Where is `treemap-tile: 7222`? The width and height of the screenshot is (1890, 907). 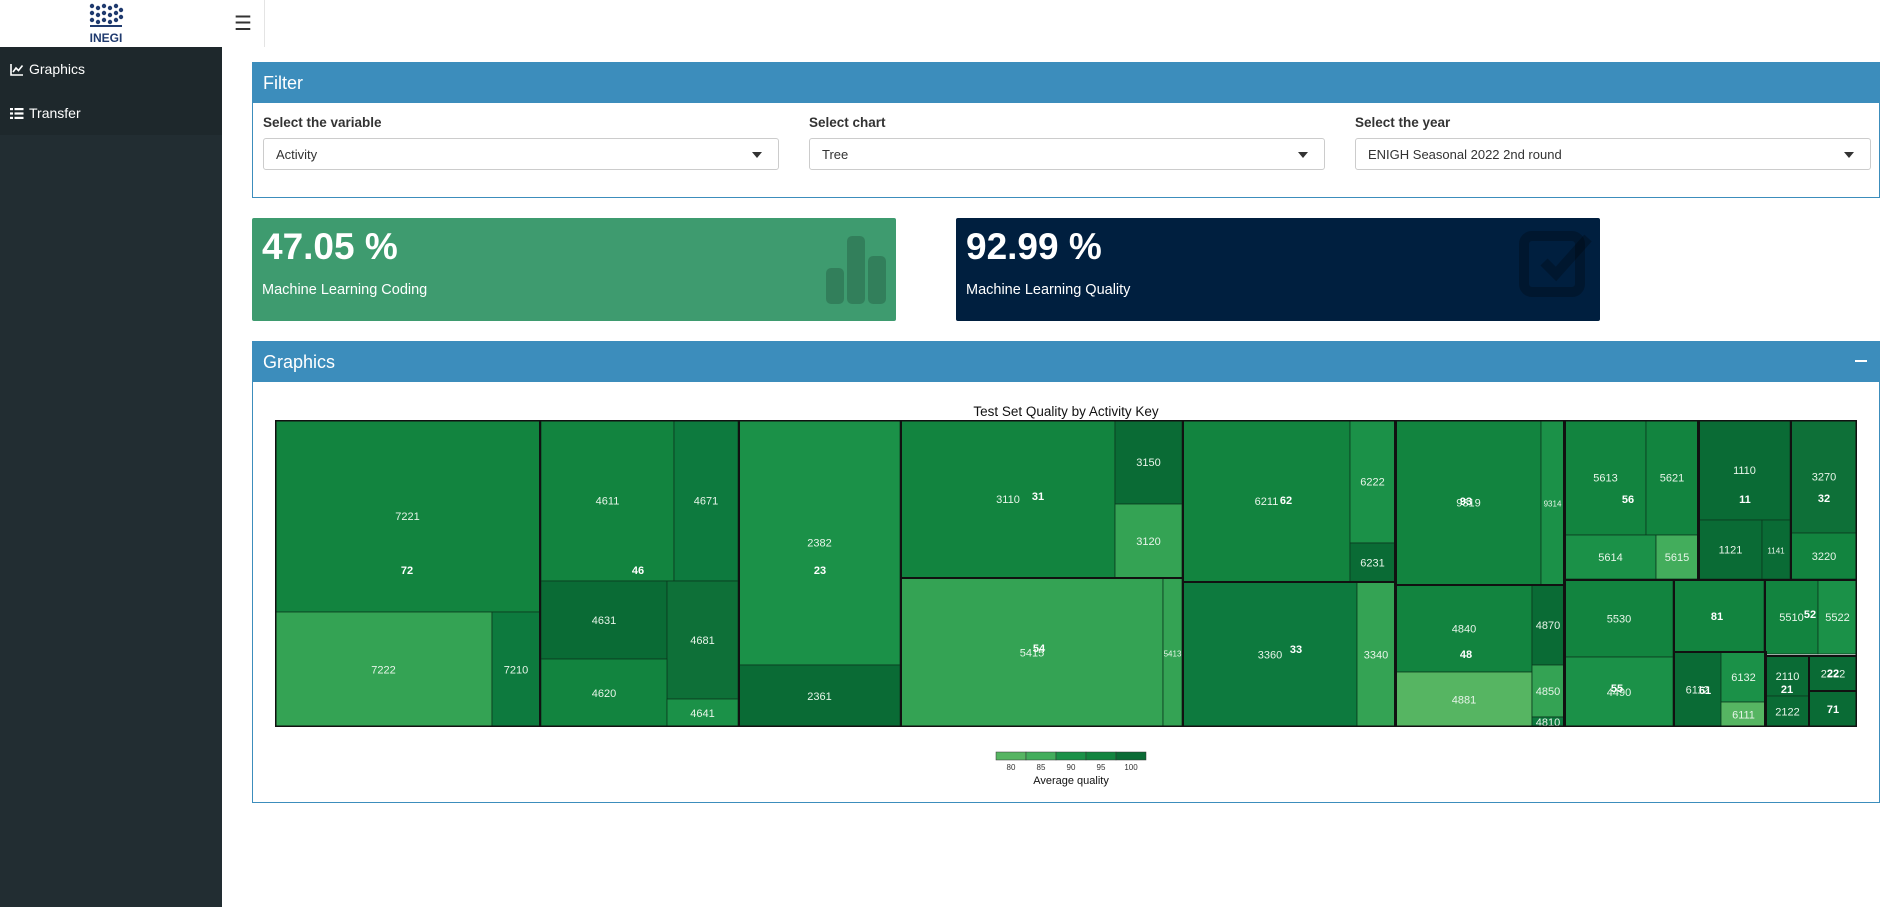 treemap-tile: 7222 is located at coordinates (384, 669).